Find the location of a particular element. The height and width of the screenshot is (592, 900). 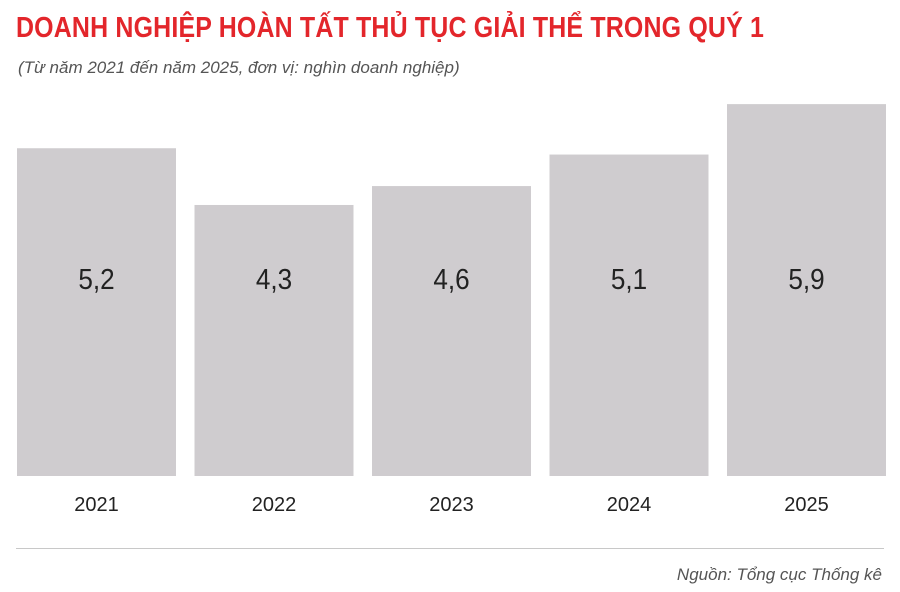

x-tick-labels-group: 2021 2022 2023 2024 2025 is located at coordinates (451, 505).